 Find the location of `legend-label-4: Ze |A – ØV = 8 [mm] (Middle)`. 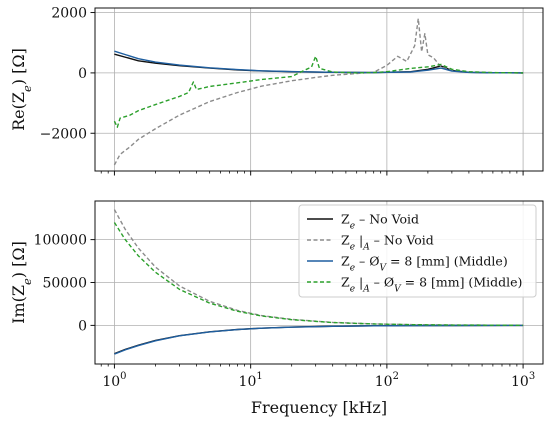

legend-label-4: Ze |A – ØV = 8 [mm] (Middle) is located at coordinates (431, 285).